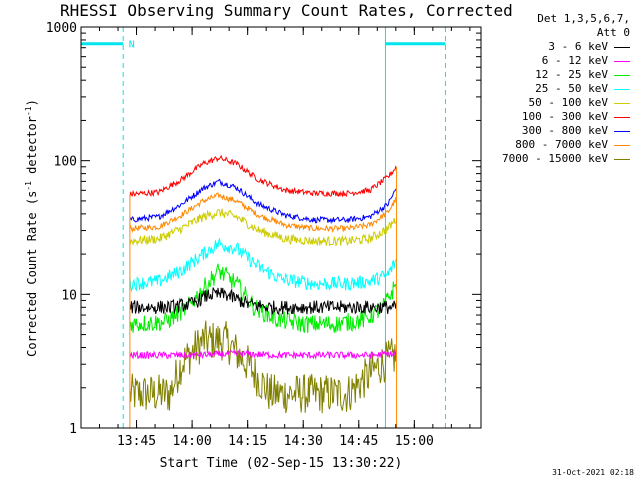 This screenshot has width=640, height=480. I want to click on legend-item: 300 - 800 keV, so click(550, 131).